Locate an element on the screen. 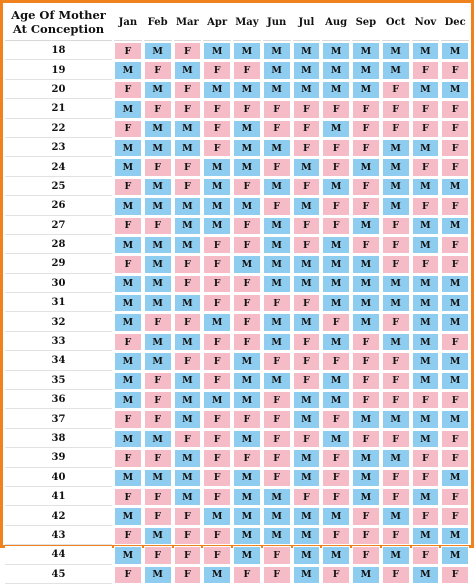 This screenshot has width=474, height=585. month-header: Sep is located at coordinates (366, 22).